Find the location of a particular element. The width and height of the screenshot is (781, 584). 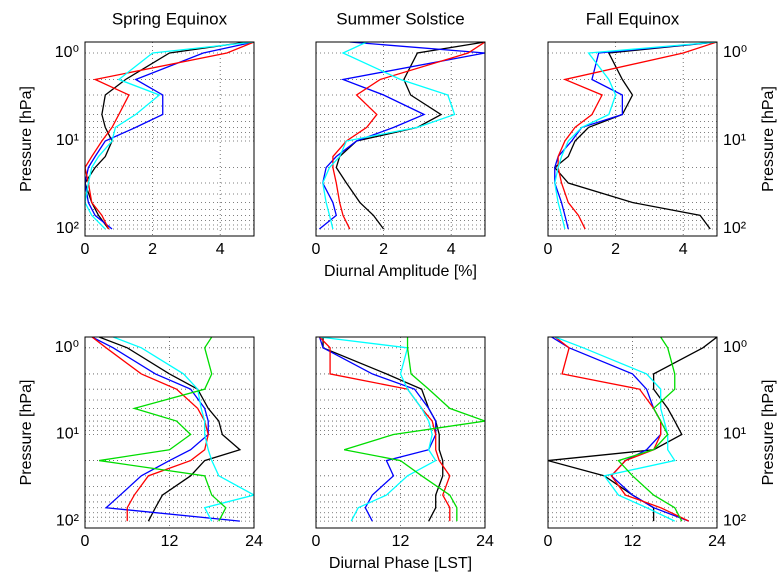

x-axis-label: Diurnal Amplitude [%] is located at coordinates (400, 271).